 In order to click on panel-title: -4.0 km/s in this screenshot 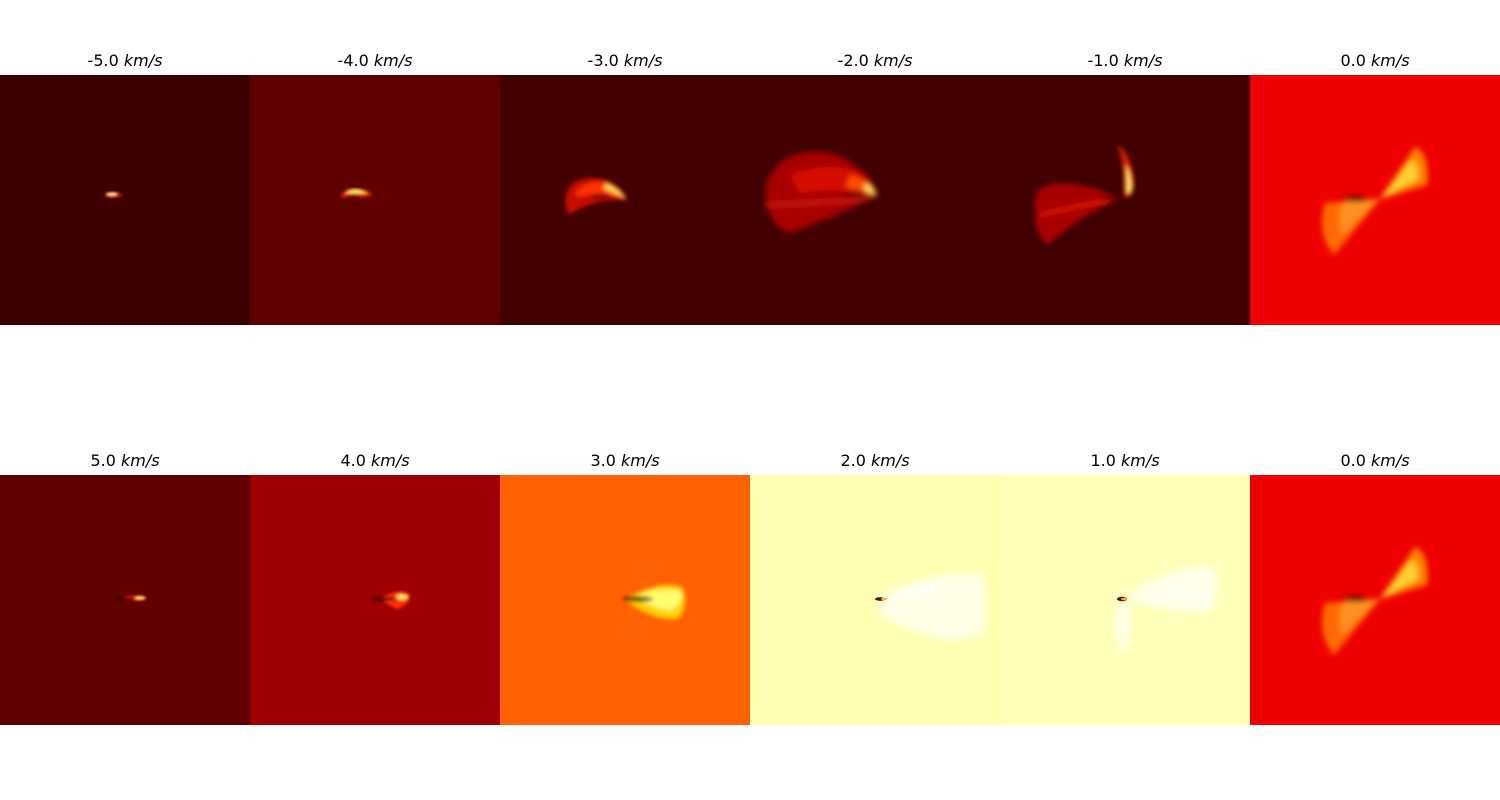, I will do `click(375, 61)`.